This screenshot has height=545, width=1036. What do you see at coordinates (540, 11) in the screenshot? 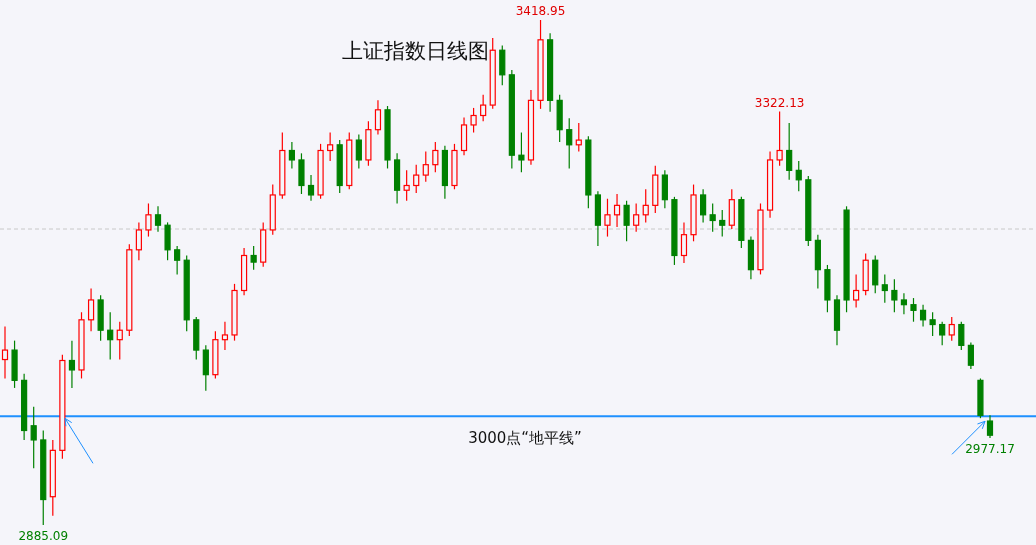
I see `annotation: 3418.95` at bounding box center [540, 11].